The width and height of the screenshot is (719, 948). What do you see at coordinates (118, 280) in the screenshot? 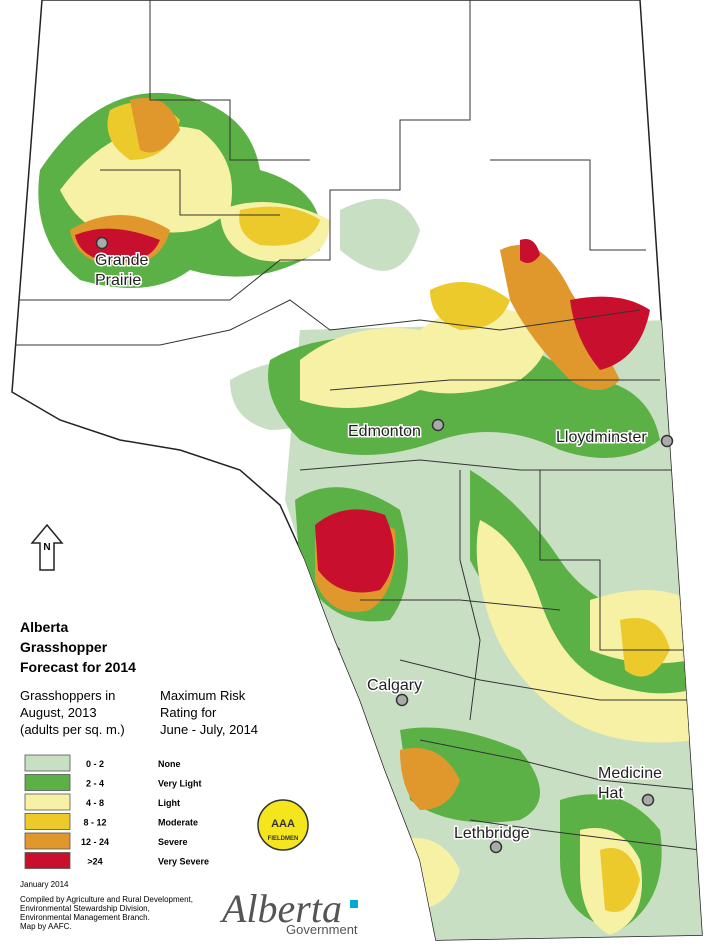
I see `city-label: Prairie` at bounding box center [118, 280].